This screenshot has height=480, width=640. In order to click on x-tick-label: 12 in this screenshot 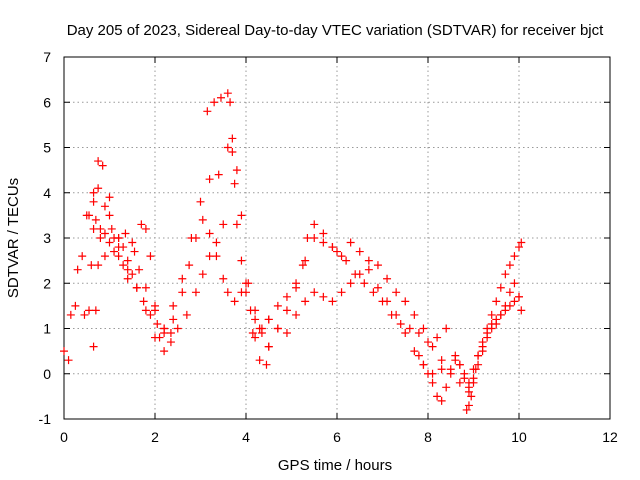, I will do `click(610, 437)`.